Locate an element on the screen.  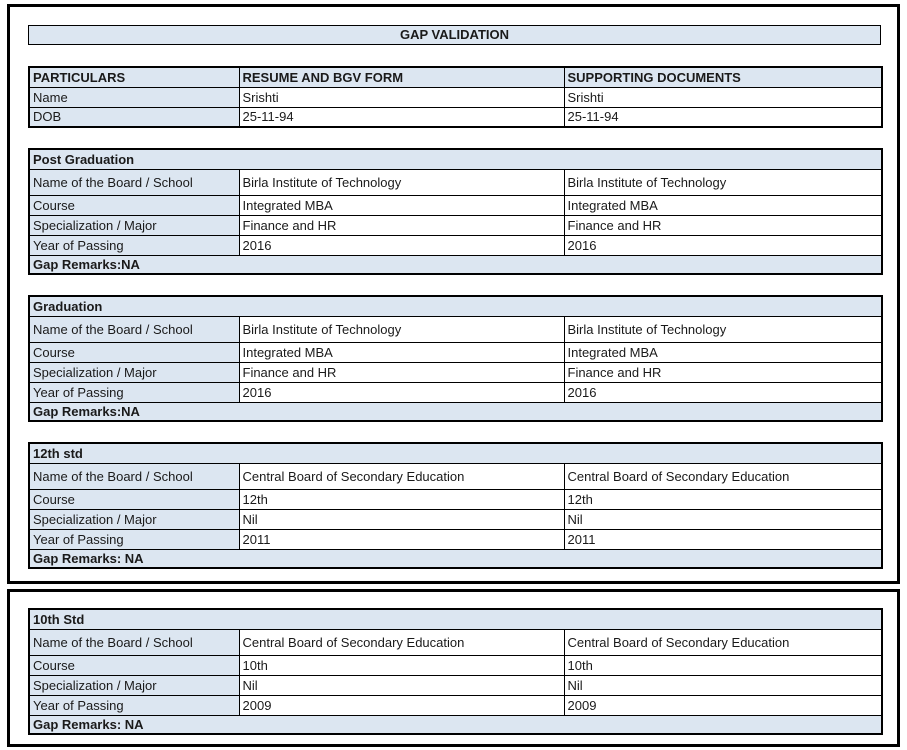
table-row-year-of-passing: Year of Passing 2009 2009 is located at coordinates (455, 705).